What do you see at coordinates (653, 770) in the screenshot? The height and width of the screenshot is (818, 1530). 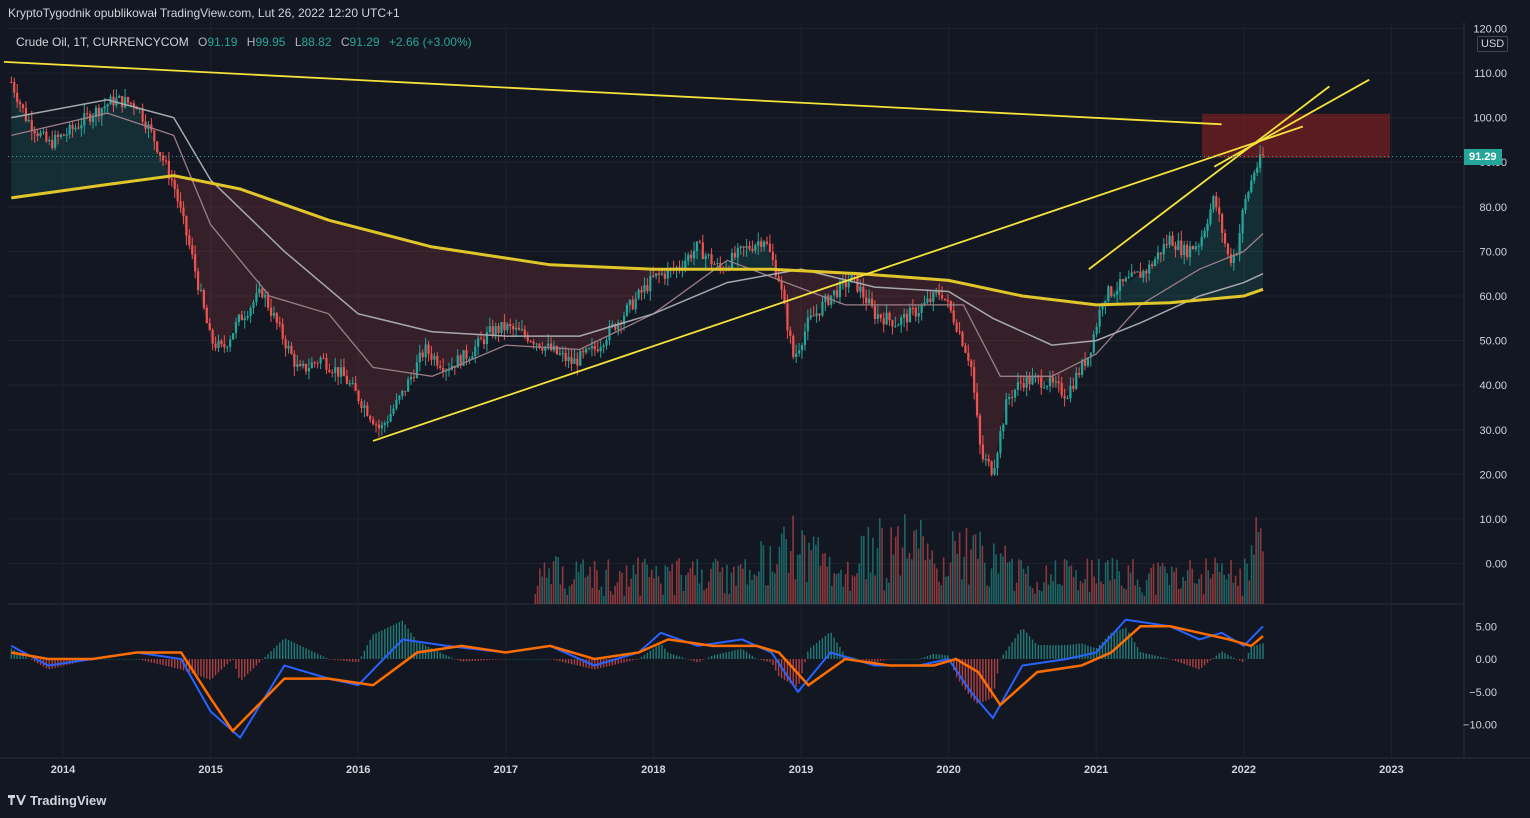 I see `time-tick-label: 2018` at bounding box center [653, 770].